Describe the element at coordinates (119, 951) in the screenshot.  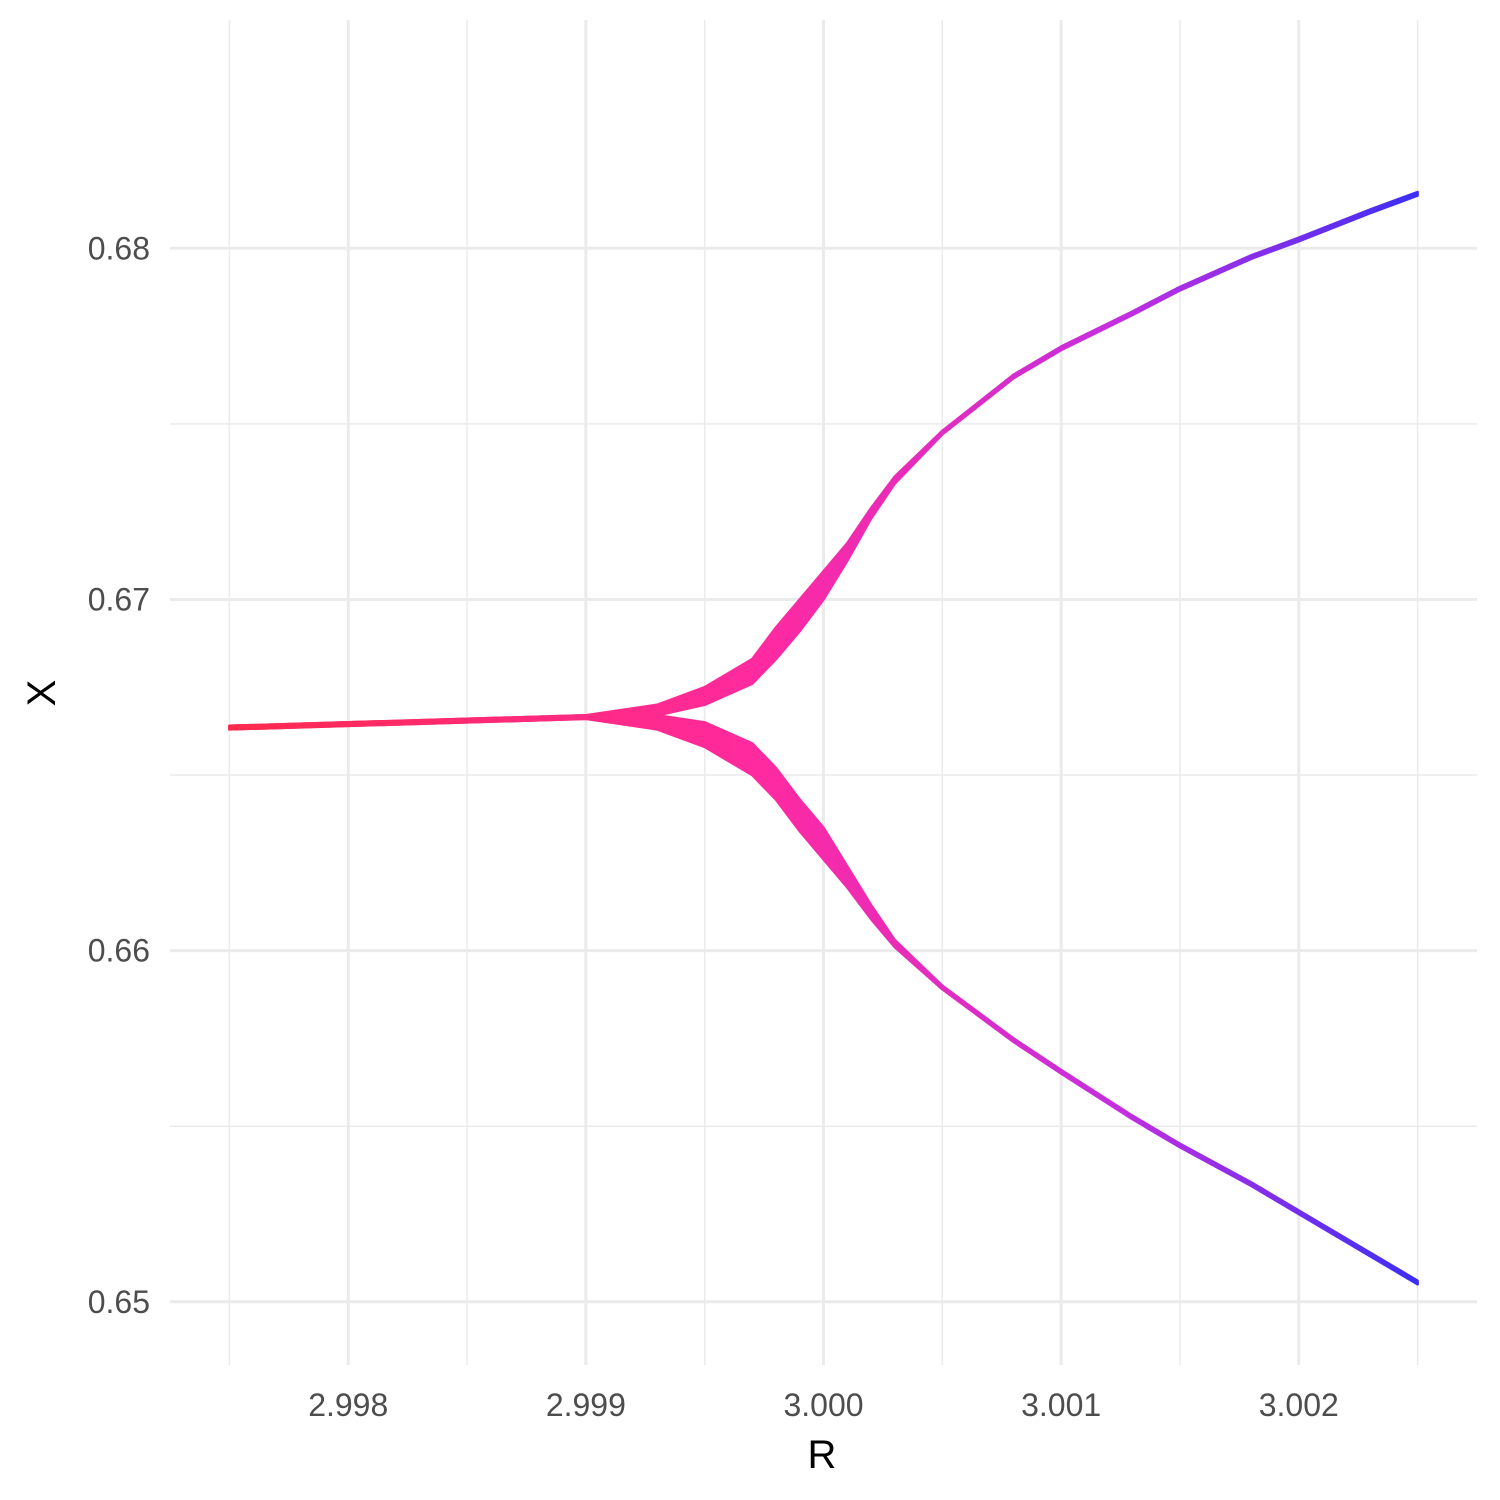
I see `y-tick-label: 0.66` at that location.